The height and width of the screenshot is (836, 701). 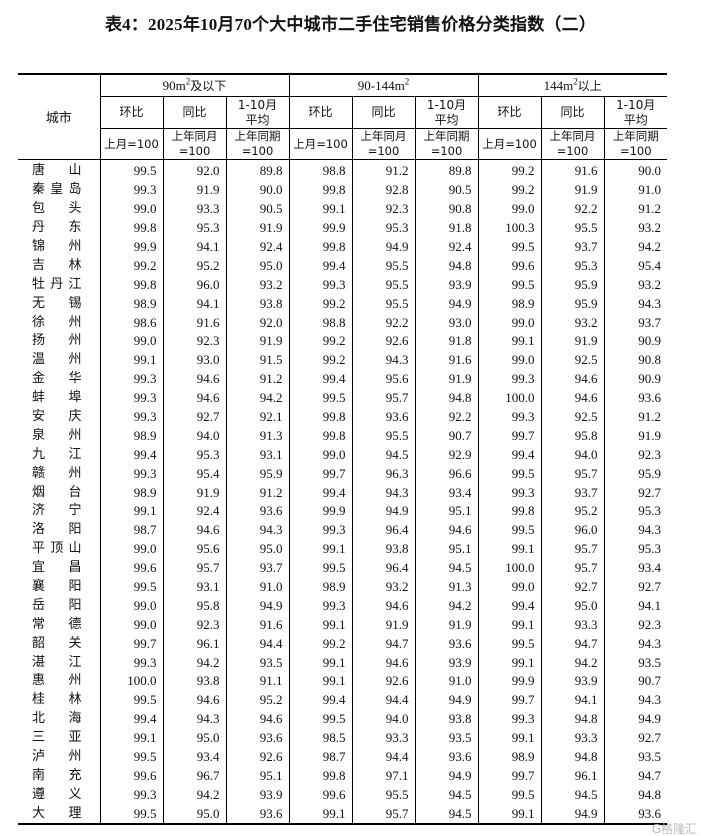 I want to click on value-cell: 90.9, so click(x=635, y=379).